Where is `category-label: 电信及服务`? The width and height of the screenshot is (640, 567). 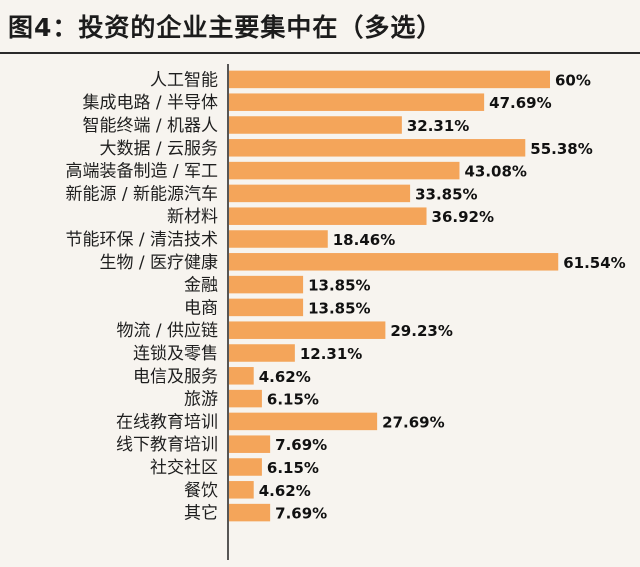
category-label: 电信及服务 is located at coordinates (175, 377).